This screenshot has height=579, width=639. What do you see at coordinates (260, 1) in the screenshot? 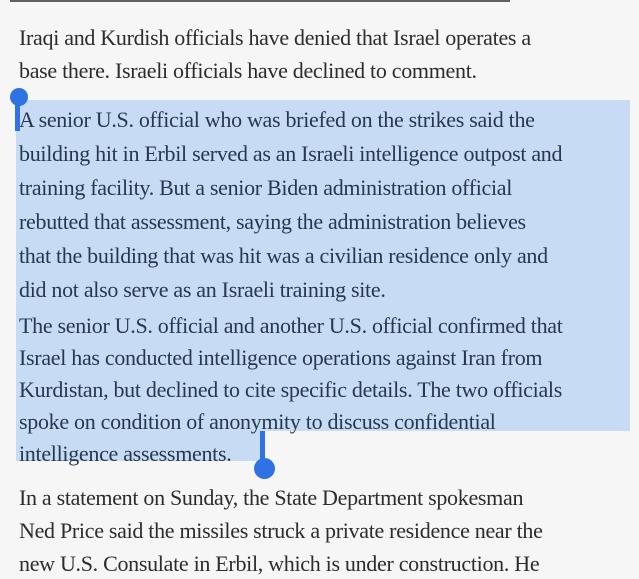
I see `cropped-text-fragment` at bounding box center [260, 1].